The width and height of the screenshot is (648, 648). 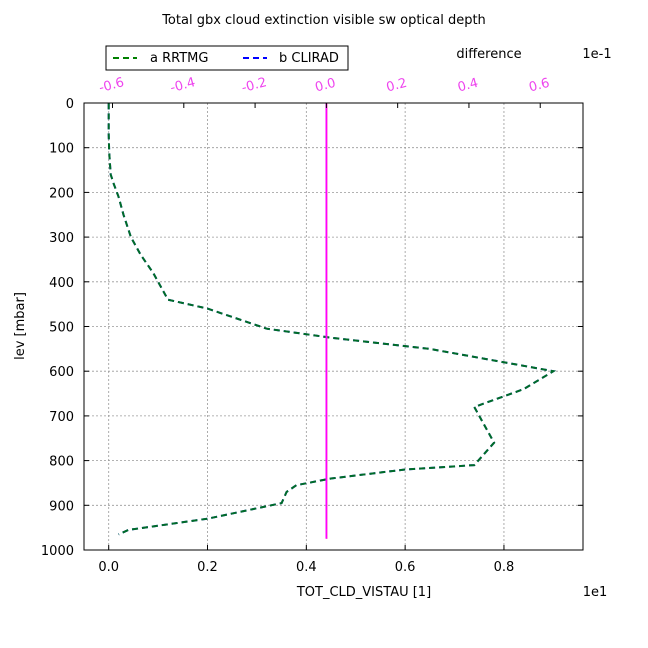 I want to click on x-scale-label: 1e1, so click(x=595, y=592).